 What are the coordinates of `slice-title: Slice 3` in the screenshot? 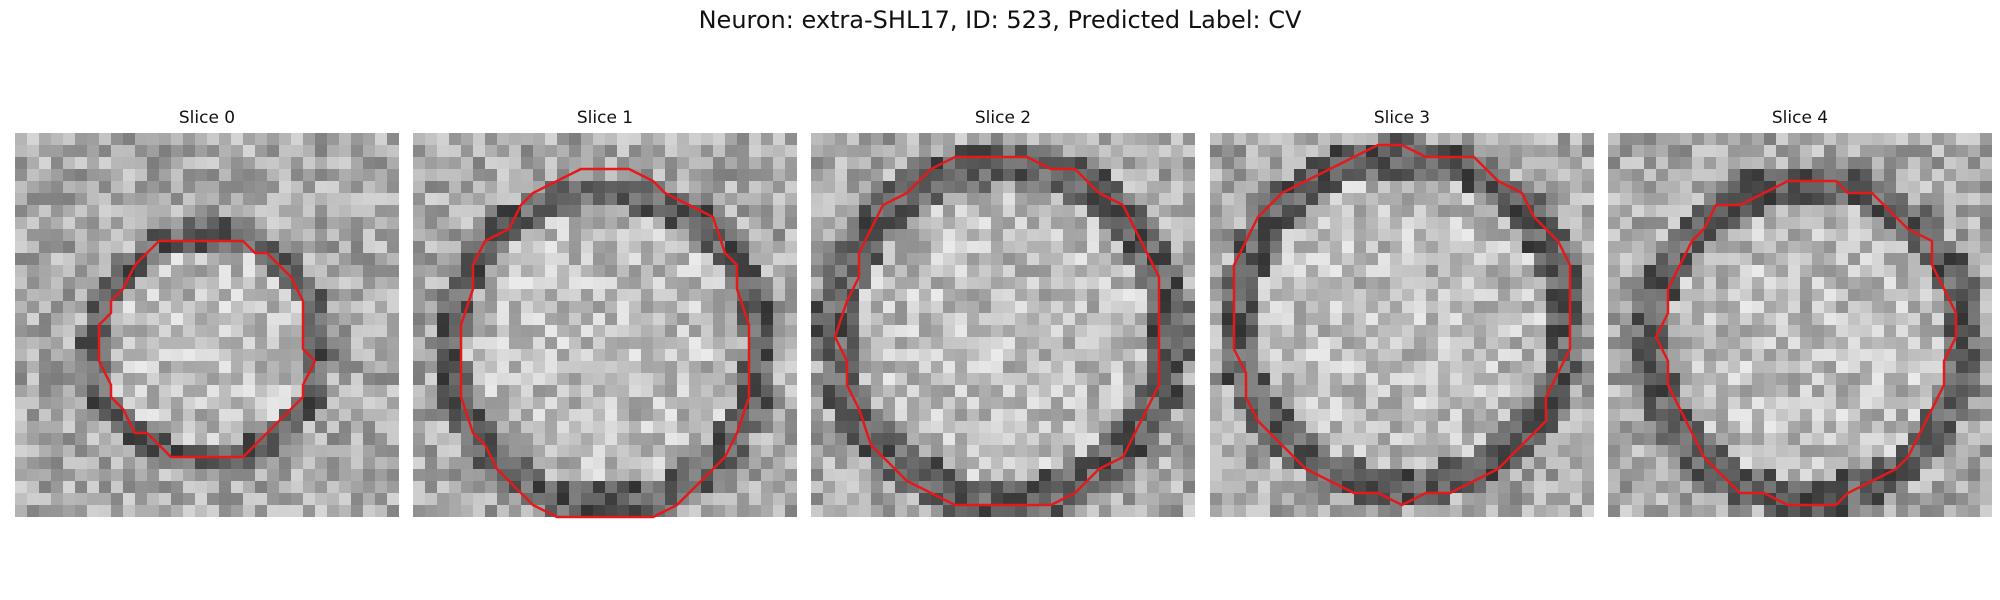 It's located at (1402, 118).